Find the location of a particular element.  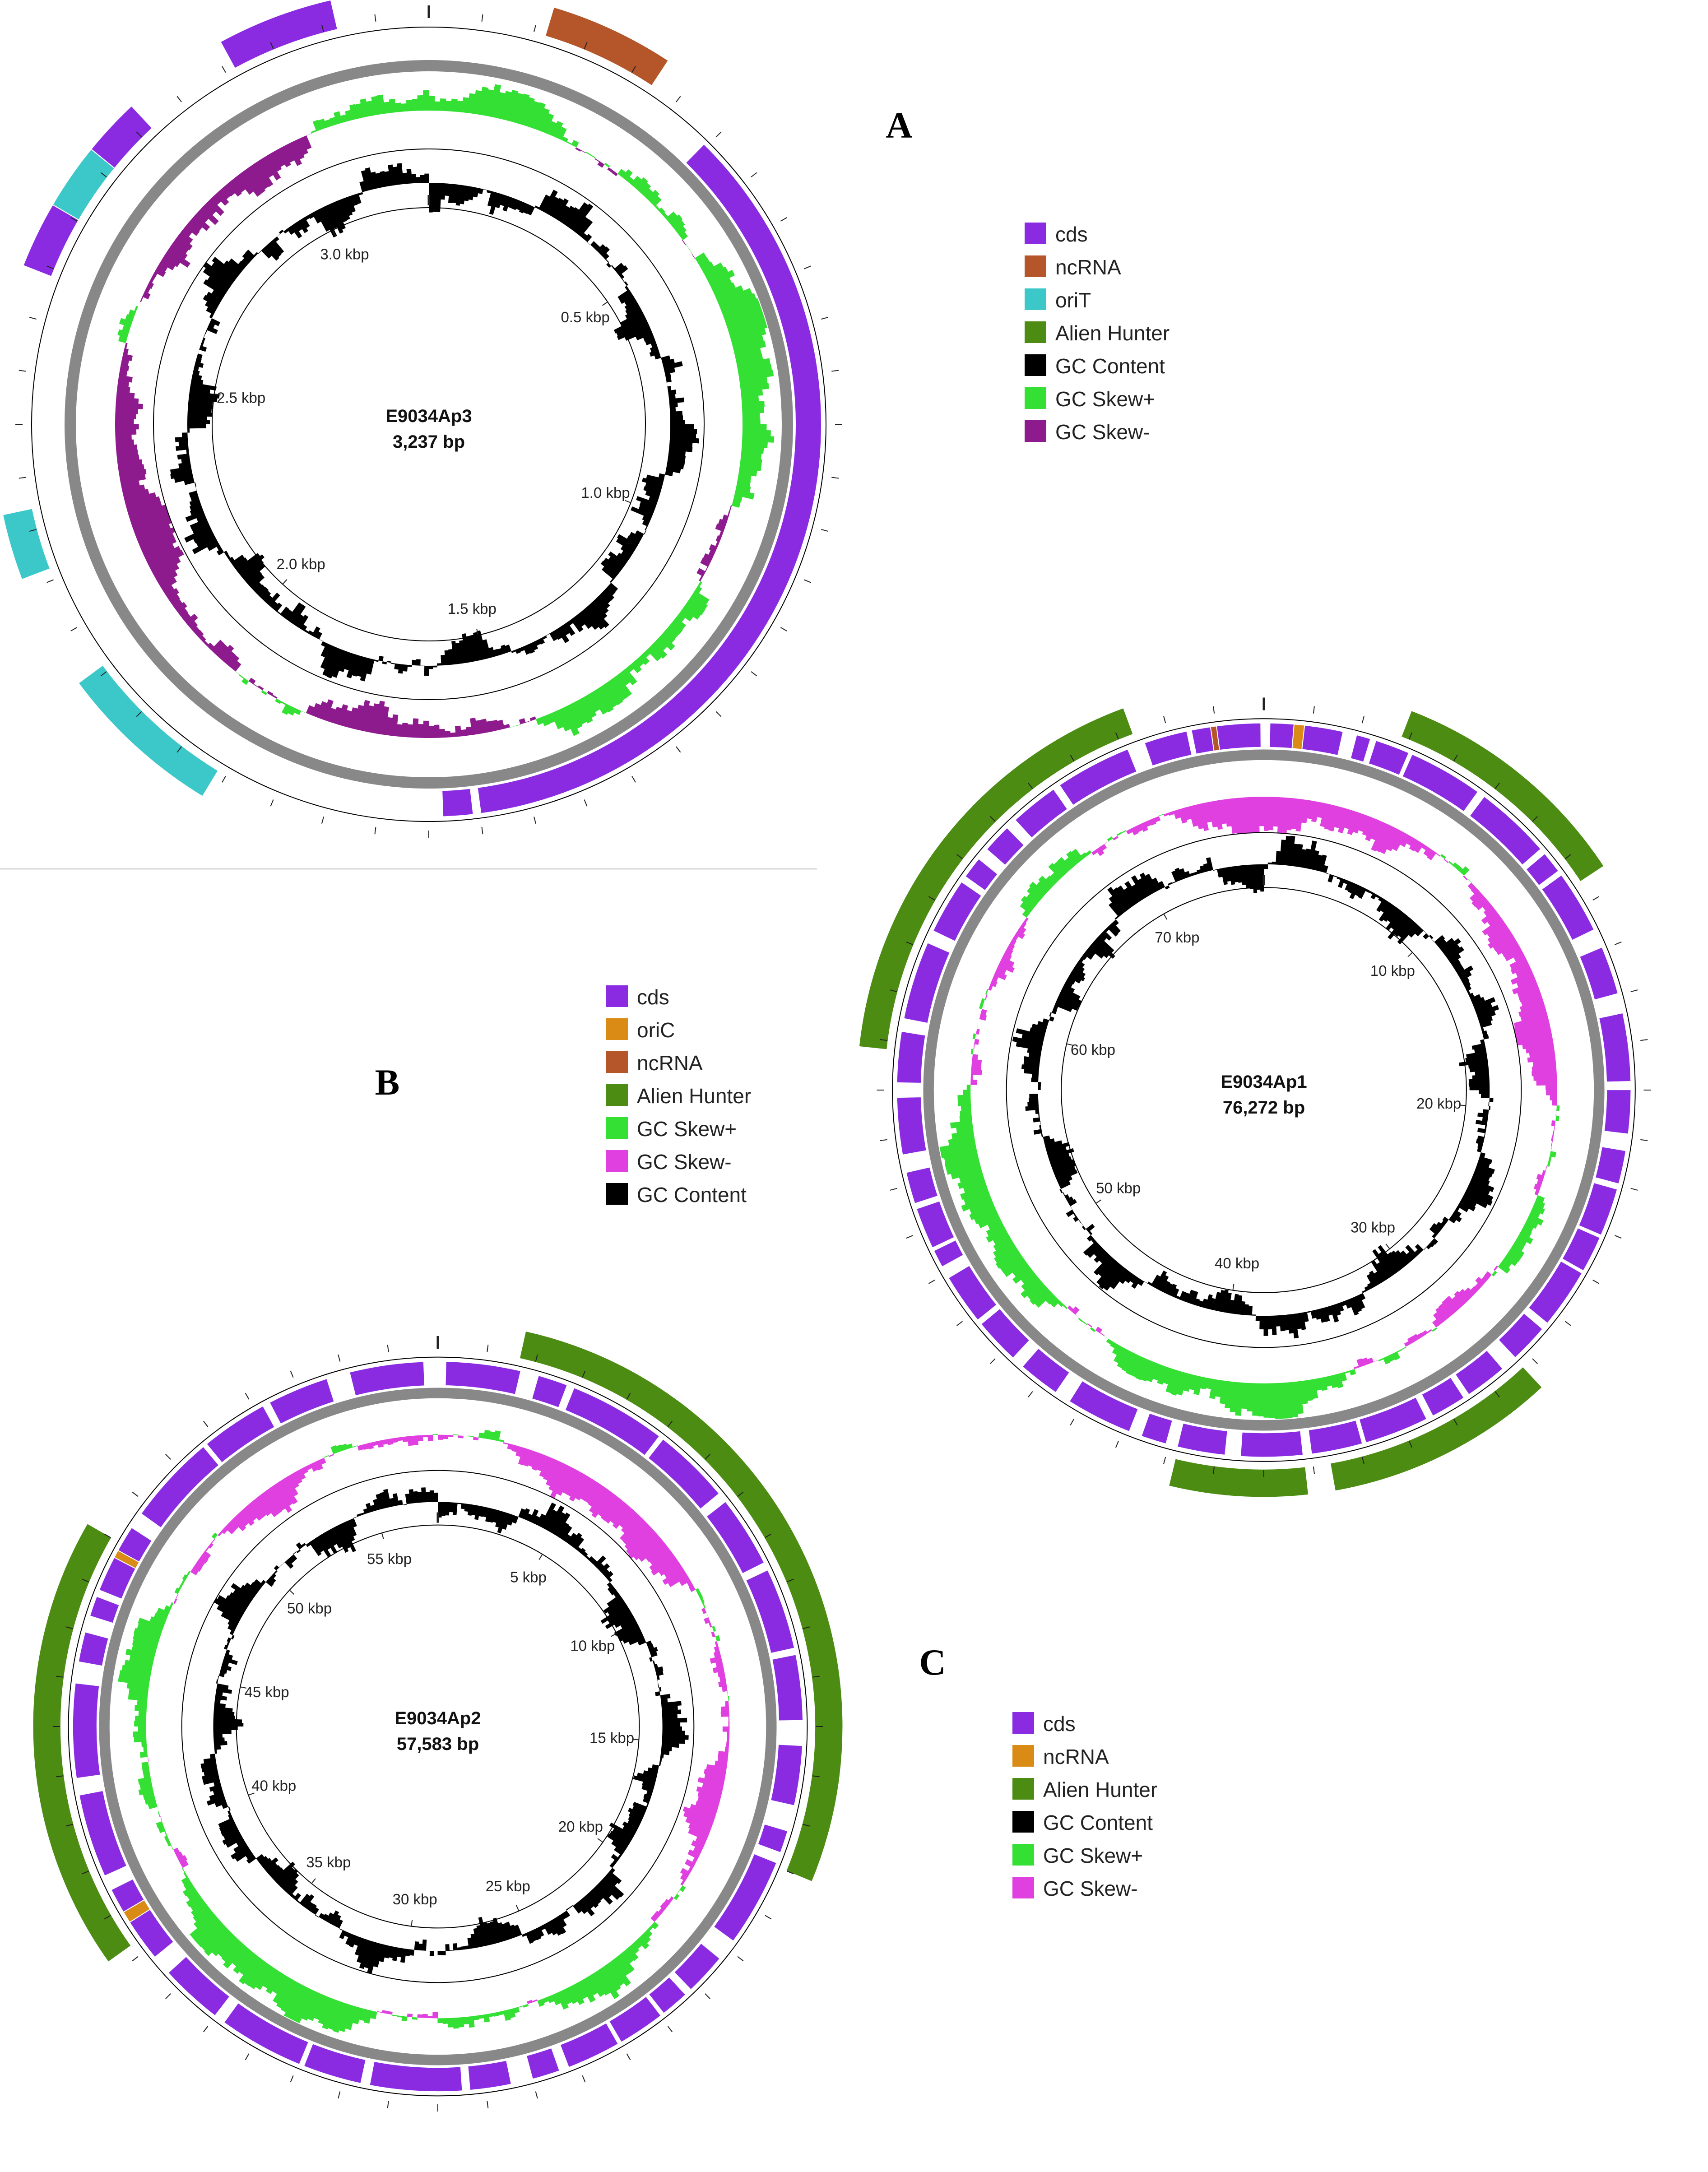

panel-c-kbp-tick is located at coordinates (517, 1908).